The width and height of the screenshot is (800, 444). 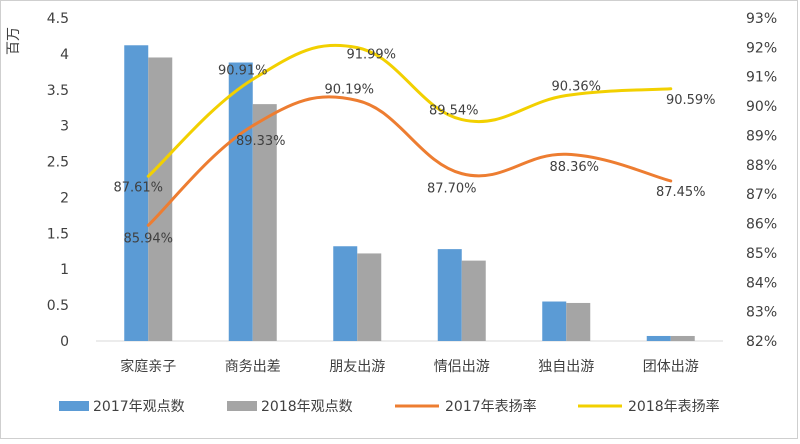 What do you see at coordinates (761, 136) in the screenshot?
I see `y-right-tick-label: 89%` at bounding box center [761, 136].